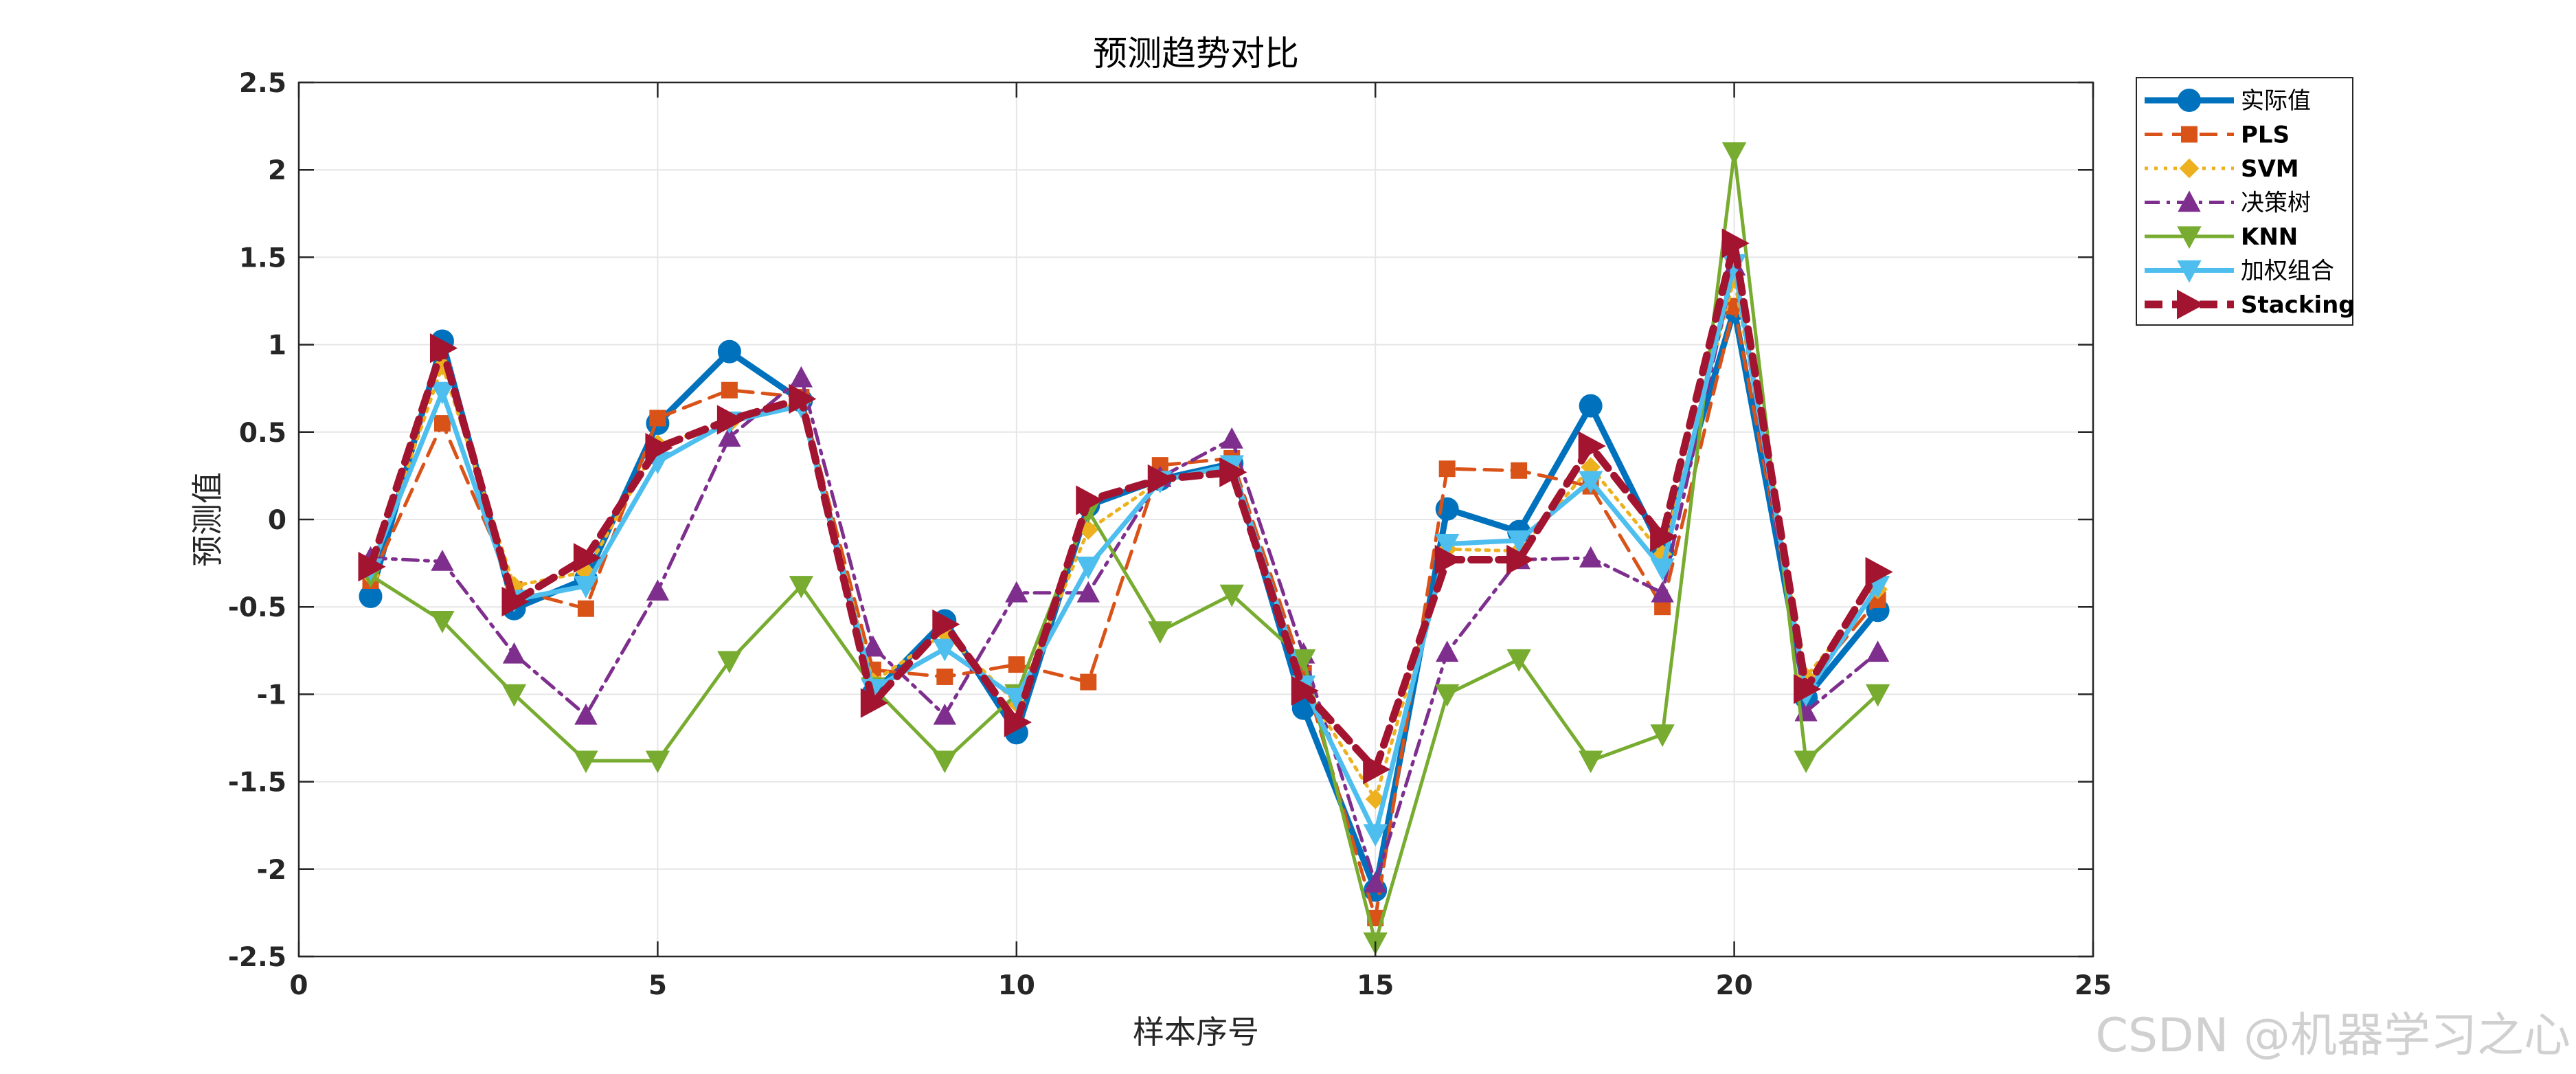 This screenshot has width=2576, height=1074. What do you see at coordinates (262, 258) in the screenshot?
I see `y-tick-label: 1.5` at bounding box center [262, 258].